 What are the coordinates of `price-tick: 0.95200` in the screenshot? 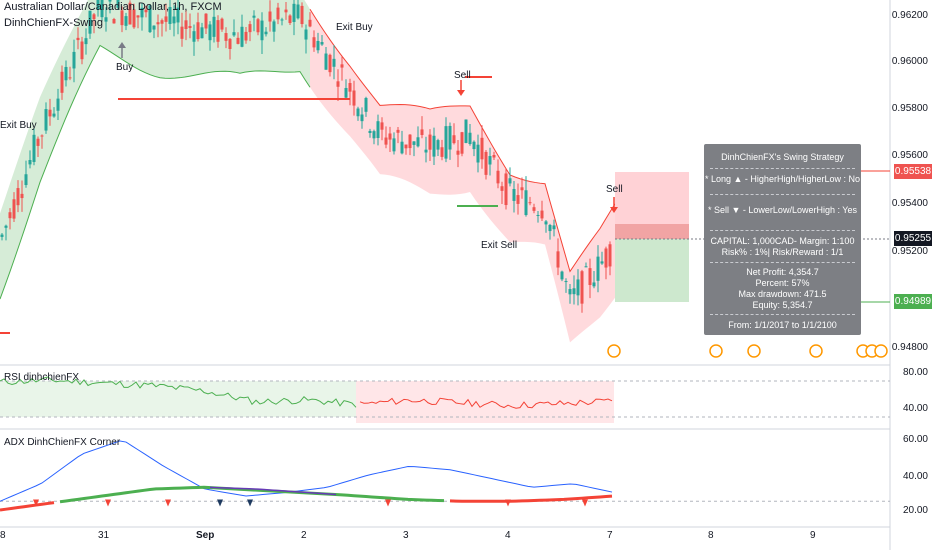 It's located at (909, 251).